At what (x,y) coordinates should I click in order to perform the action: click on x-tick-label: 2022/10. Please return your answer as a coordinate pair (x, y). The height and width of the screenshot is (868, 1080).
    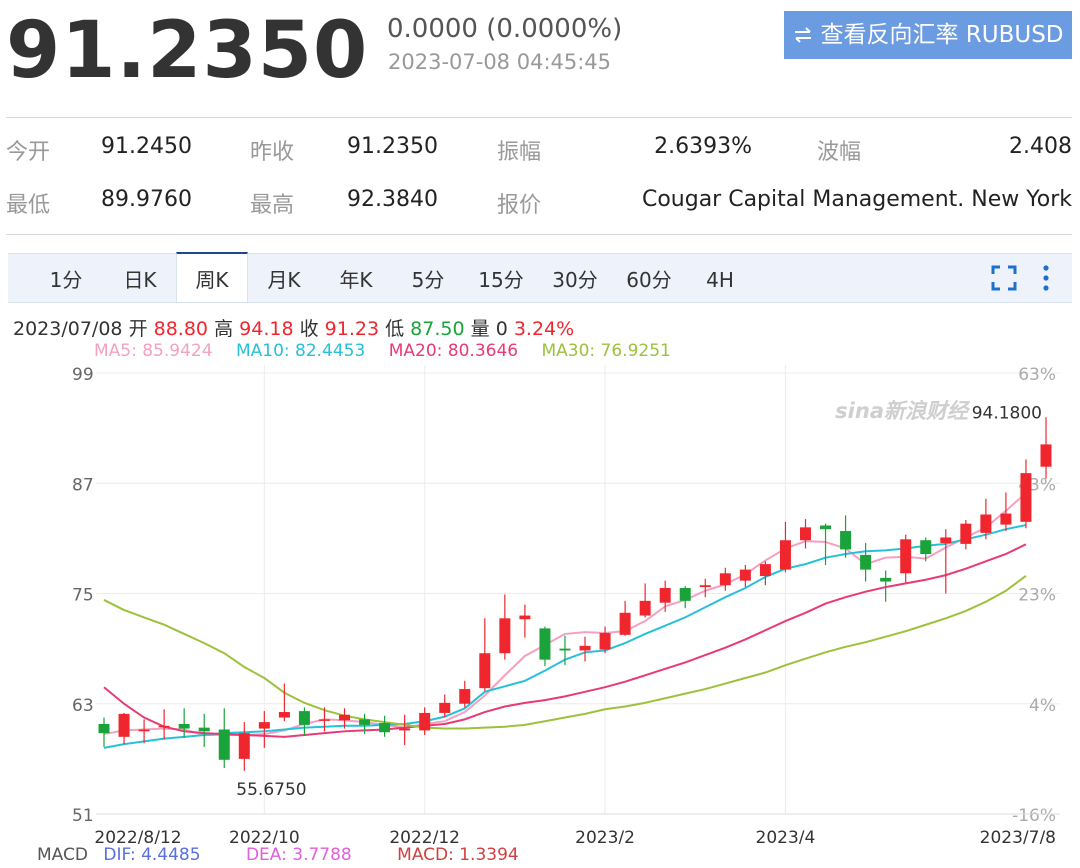
    Looking at the image, I should click on (264, 836).